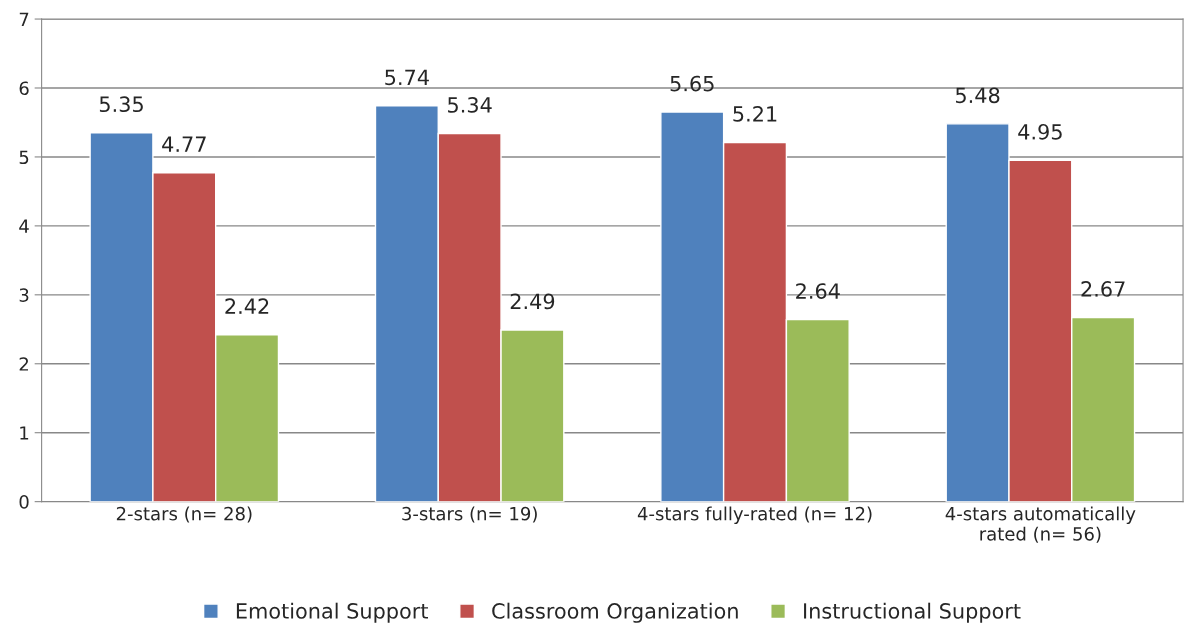 This screenshot has width=1189, height=635. What do you see at coordinates (24, 433) in the screenshot?
I see `y-tick-label: 1` at bounding box center [24, 433].